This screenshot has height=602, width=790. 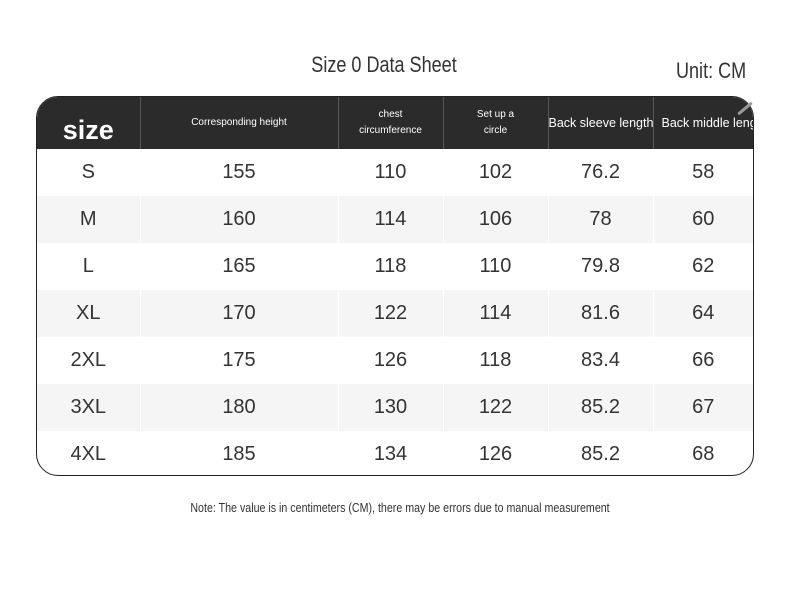 I want to click on table-cell: 78, so click(x=601, y=219).